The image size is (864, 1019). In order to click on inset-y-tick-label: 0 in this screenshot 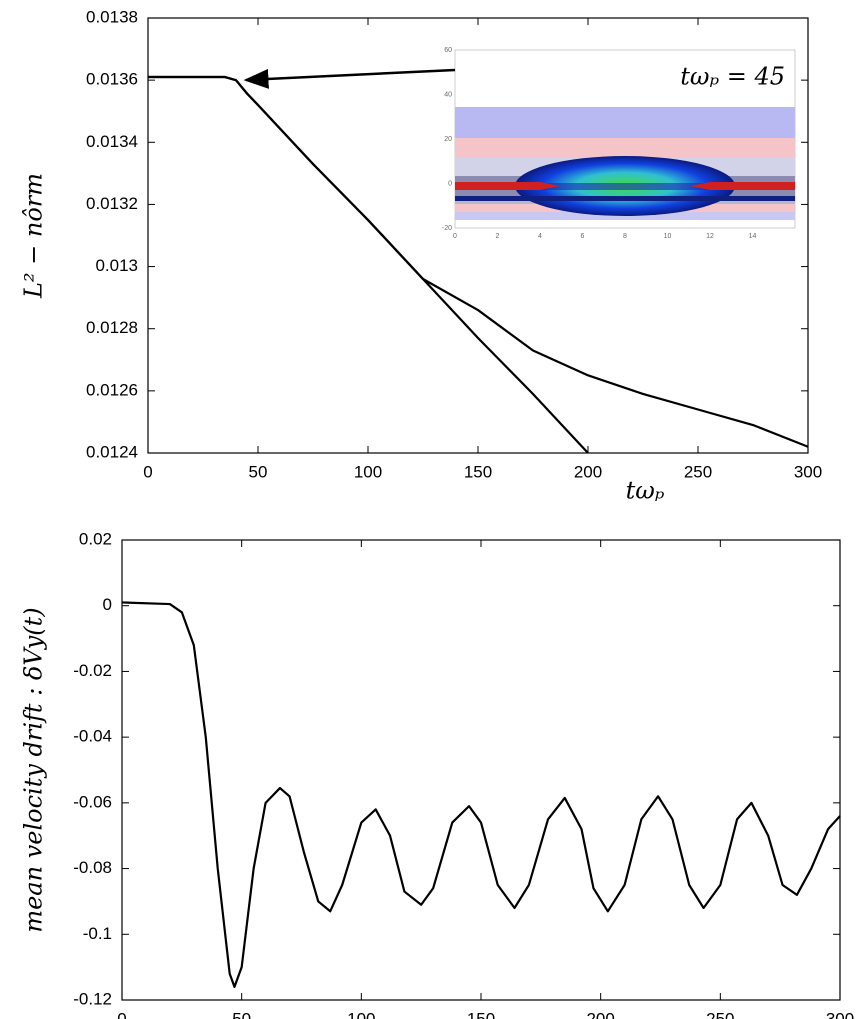, I will do `click(450, 183)`.